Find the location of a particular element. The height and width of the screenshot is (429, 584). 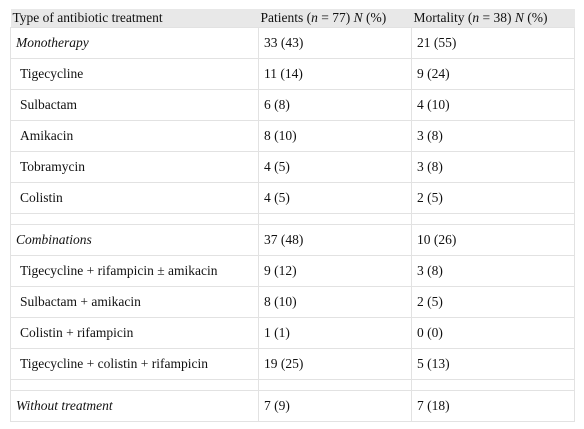

item-row: Amikacin 8 (10) 3 (8) is located at coordinates (292, 136).